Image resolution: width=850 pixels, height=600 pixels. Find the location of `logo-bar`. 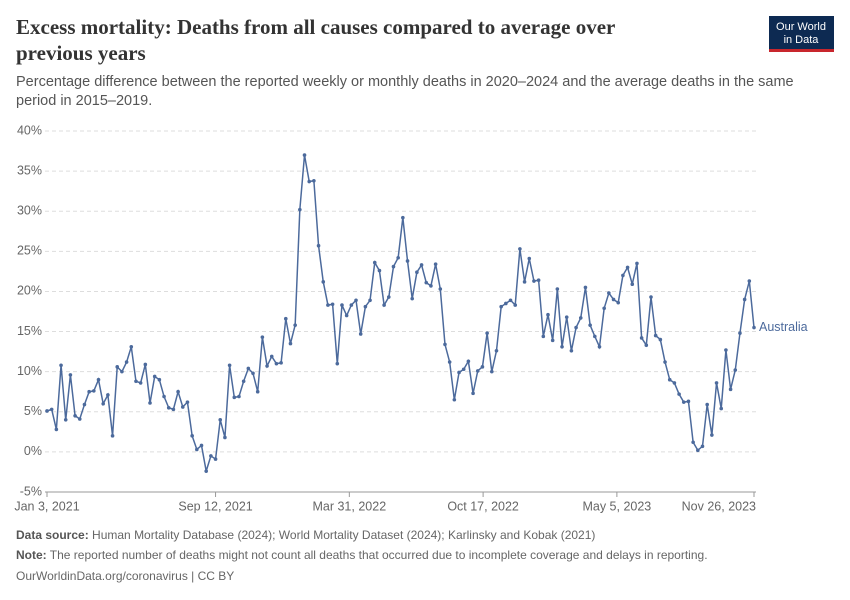

logo-bar is located at coordinates (801, 50).